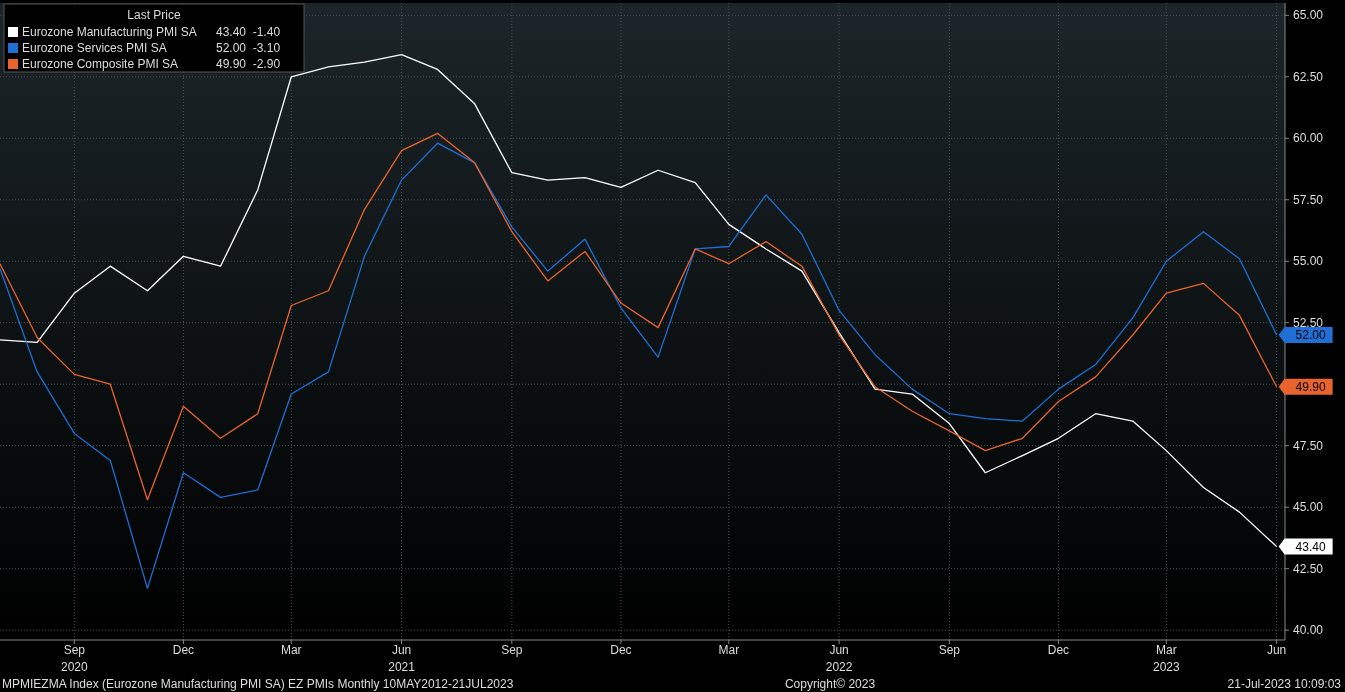 Image resolution: width=1345 pixels, height=692 pixels. Describe the element at coordinates (1308, 507) in the screenshot. I see `y-tick-label: 45.00` at that location.